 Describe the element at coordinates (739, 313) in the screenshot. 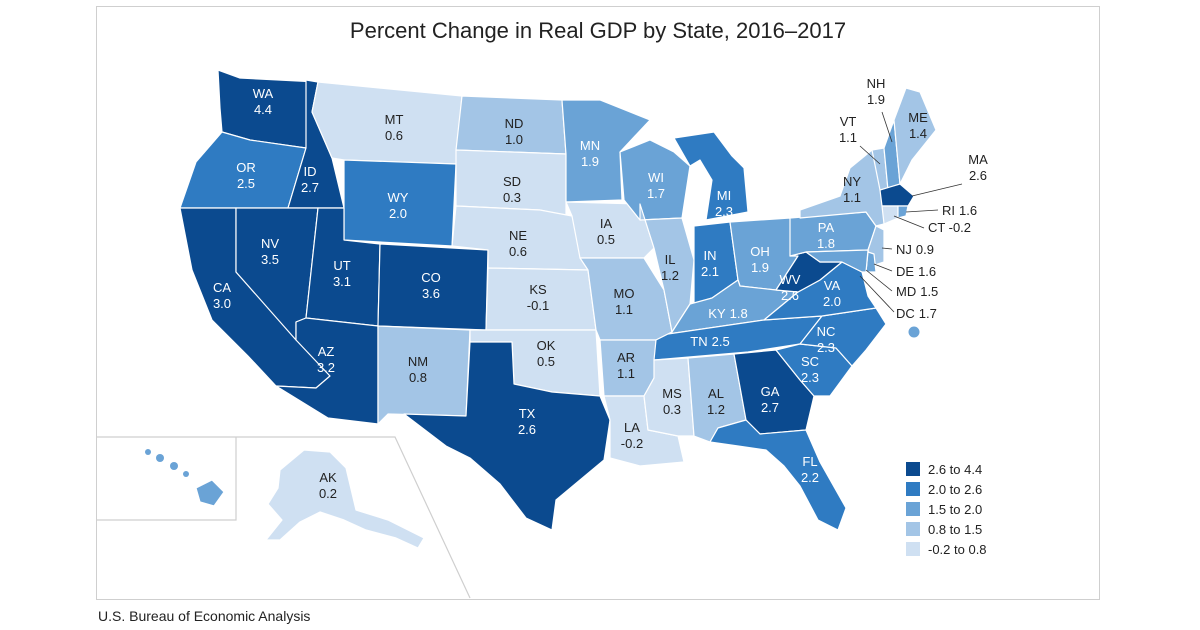

I see `label-ky-value: 1.8` at that location.